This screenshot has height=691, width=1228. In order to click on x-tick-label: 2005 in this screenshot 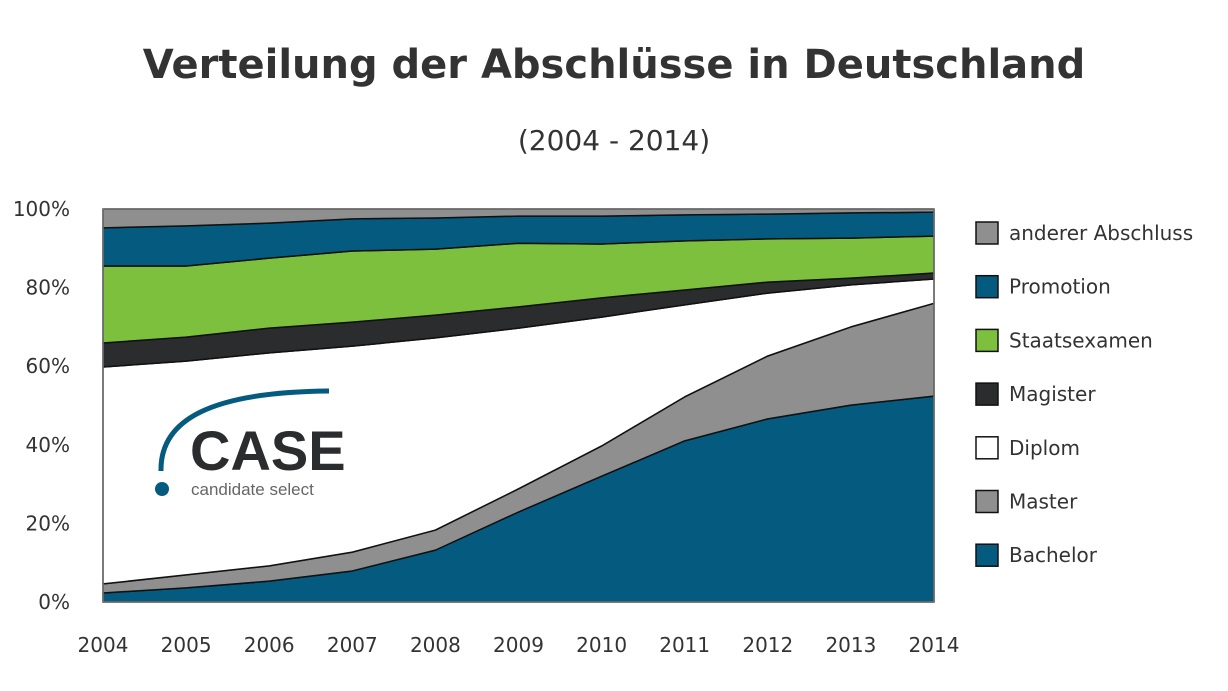, I will do `click(186, 645)`.